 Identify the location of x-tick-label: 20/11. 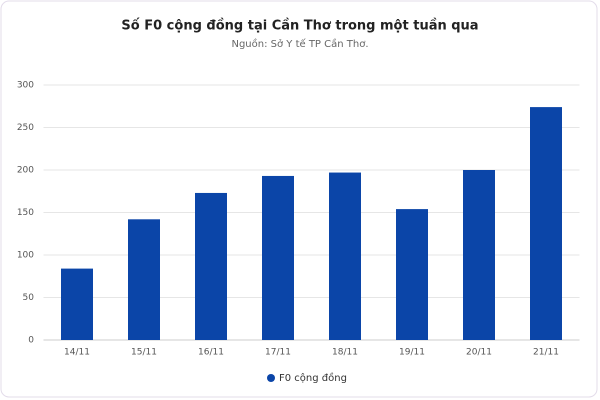
(479, 353).